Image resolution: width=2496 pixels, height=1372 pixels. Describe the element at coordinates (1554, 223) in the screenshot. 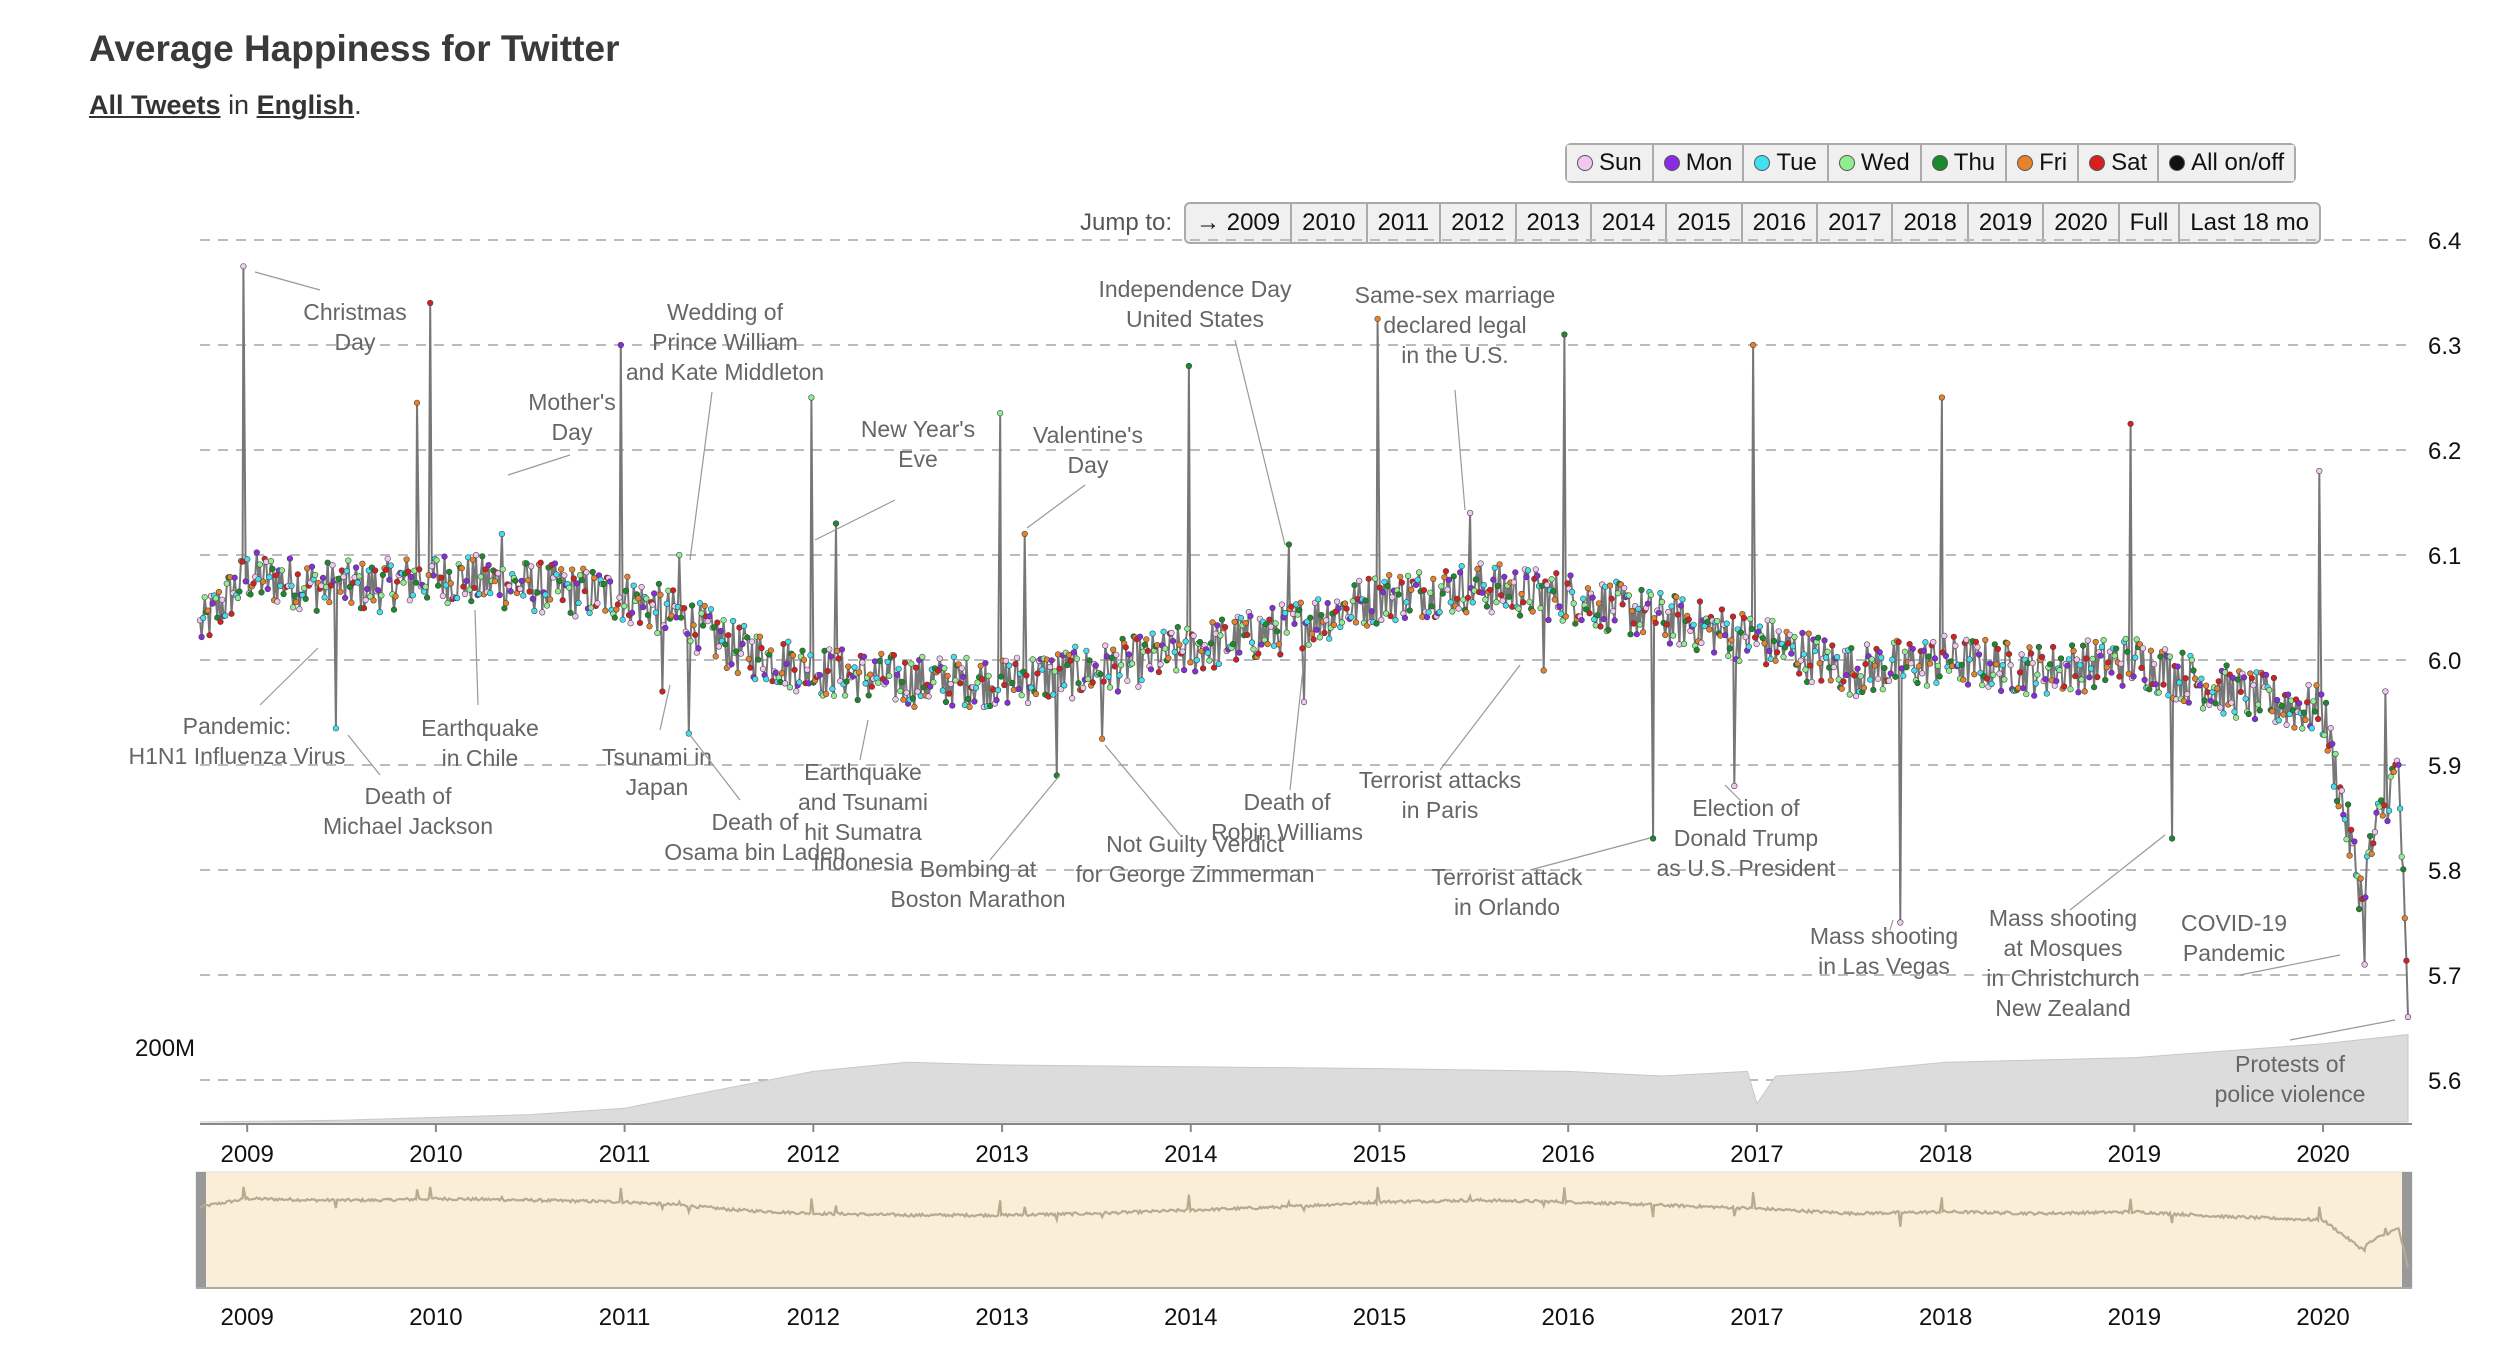

I see `jump-button-2013: 2013` at that location.